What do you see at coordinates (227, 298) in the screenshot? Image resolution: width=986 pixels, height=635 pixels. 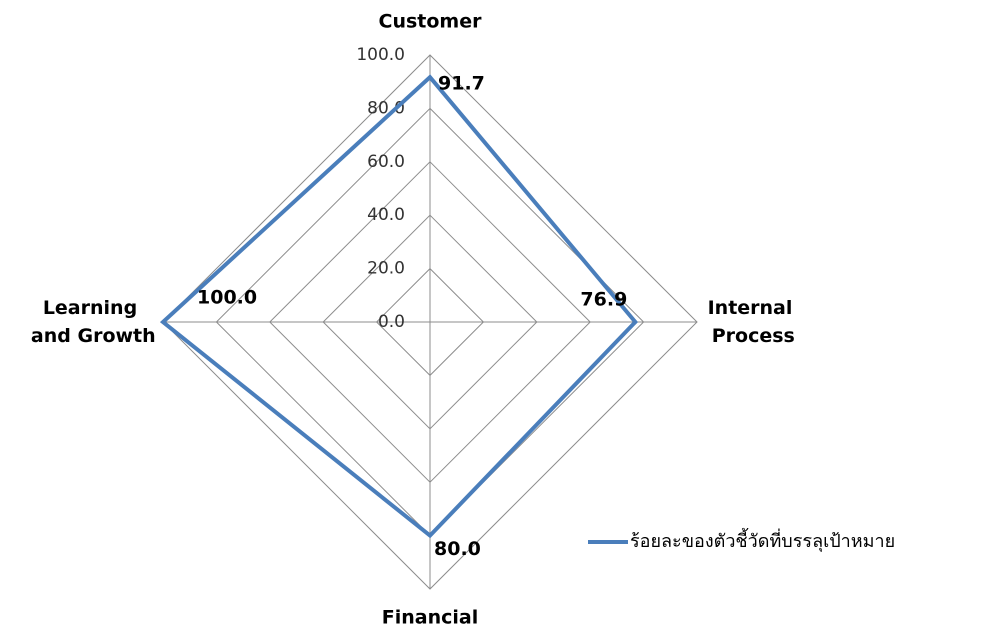 I see `value-label: 100.0` at bounding box center [227, 298].